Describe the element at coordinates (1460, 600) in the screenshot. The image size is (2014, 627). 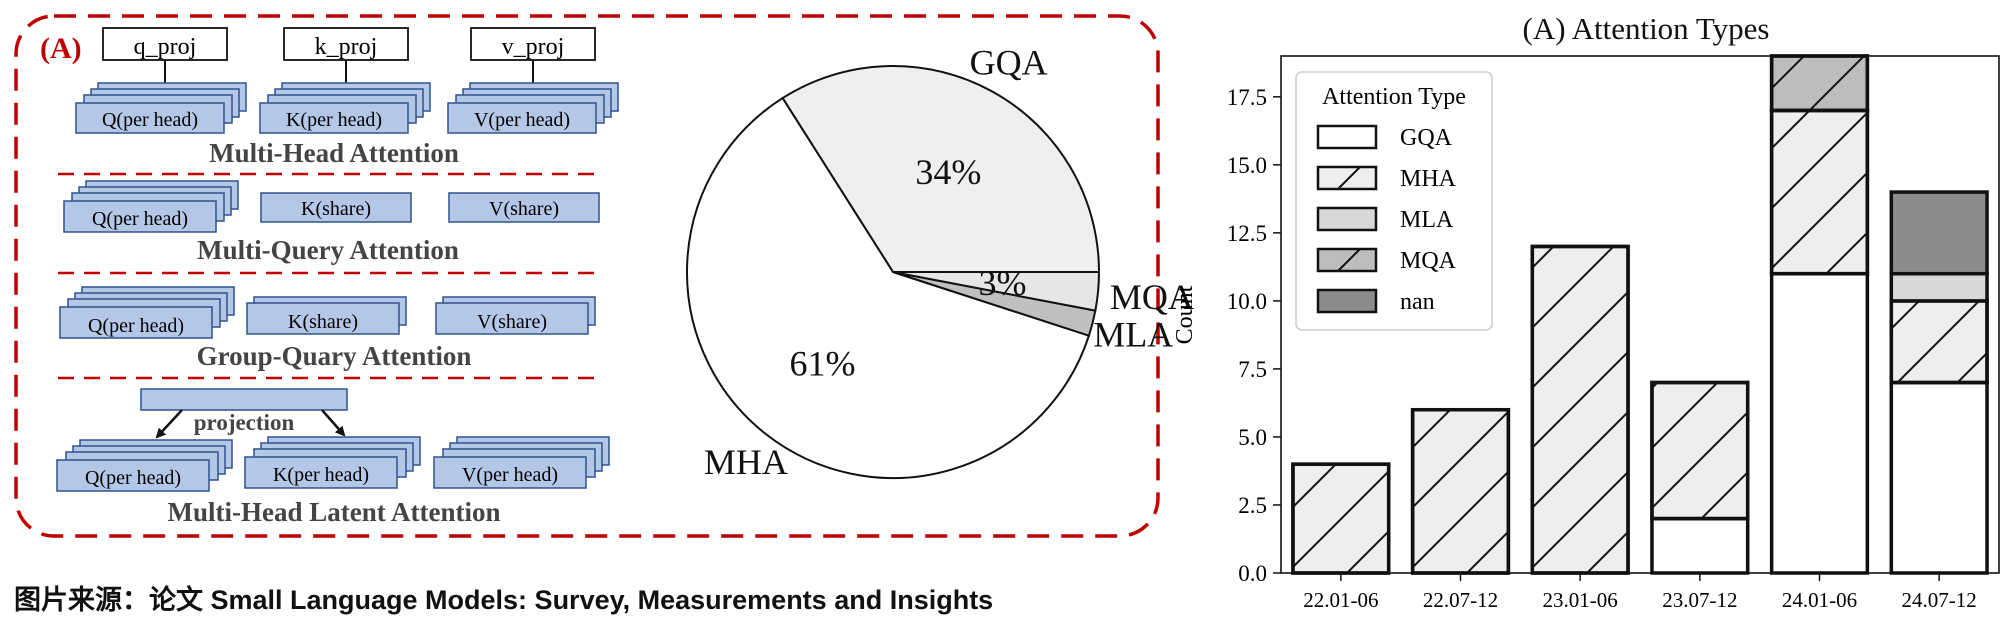
I see `x-tick-label: 22.07-12` at that location.